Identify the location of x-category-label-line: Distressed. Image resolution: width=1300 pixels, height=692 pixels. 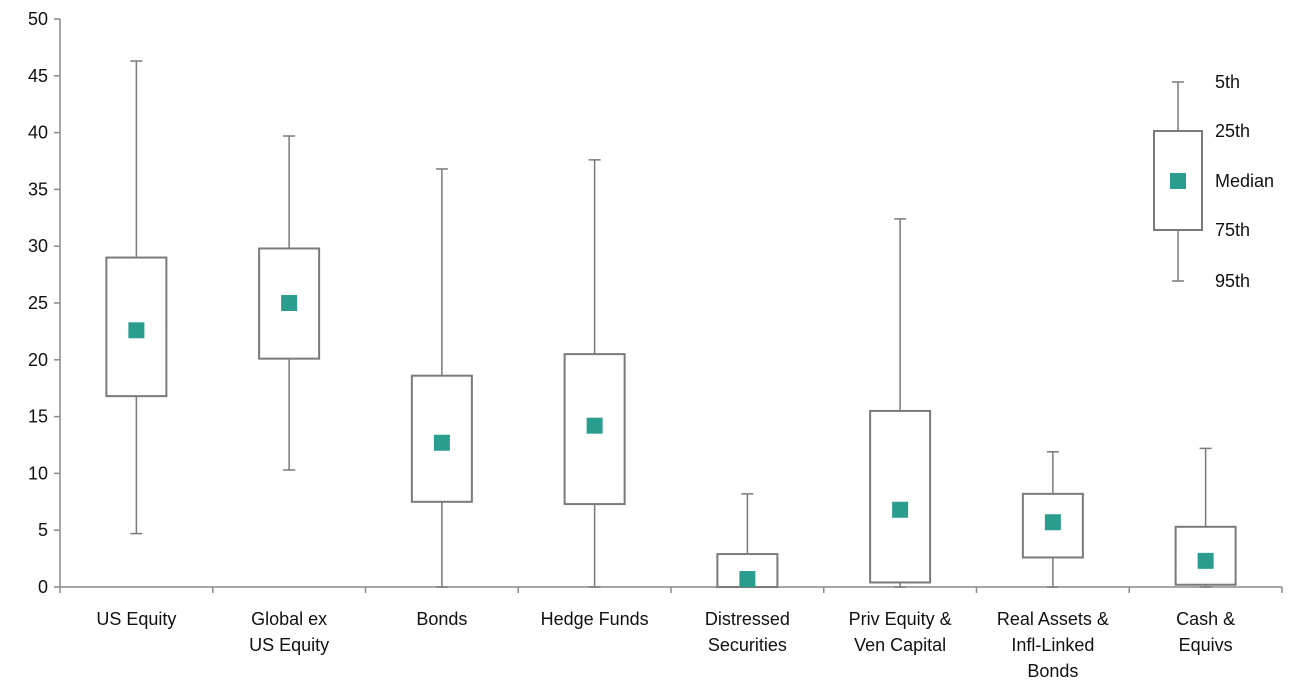
(747, 619).